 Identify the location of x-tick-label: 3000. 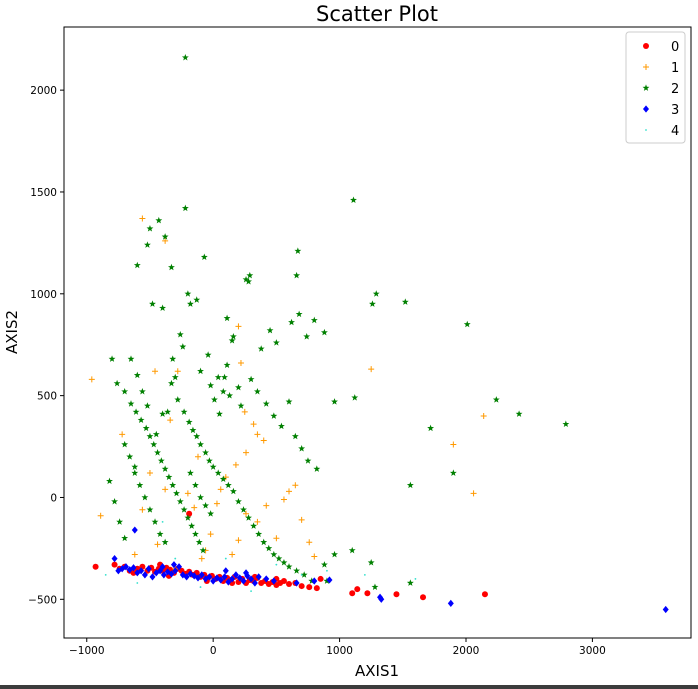
(592, 651).